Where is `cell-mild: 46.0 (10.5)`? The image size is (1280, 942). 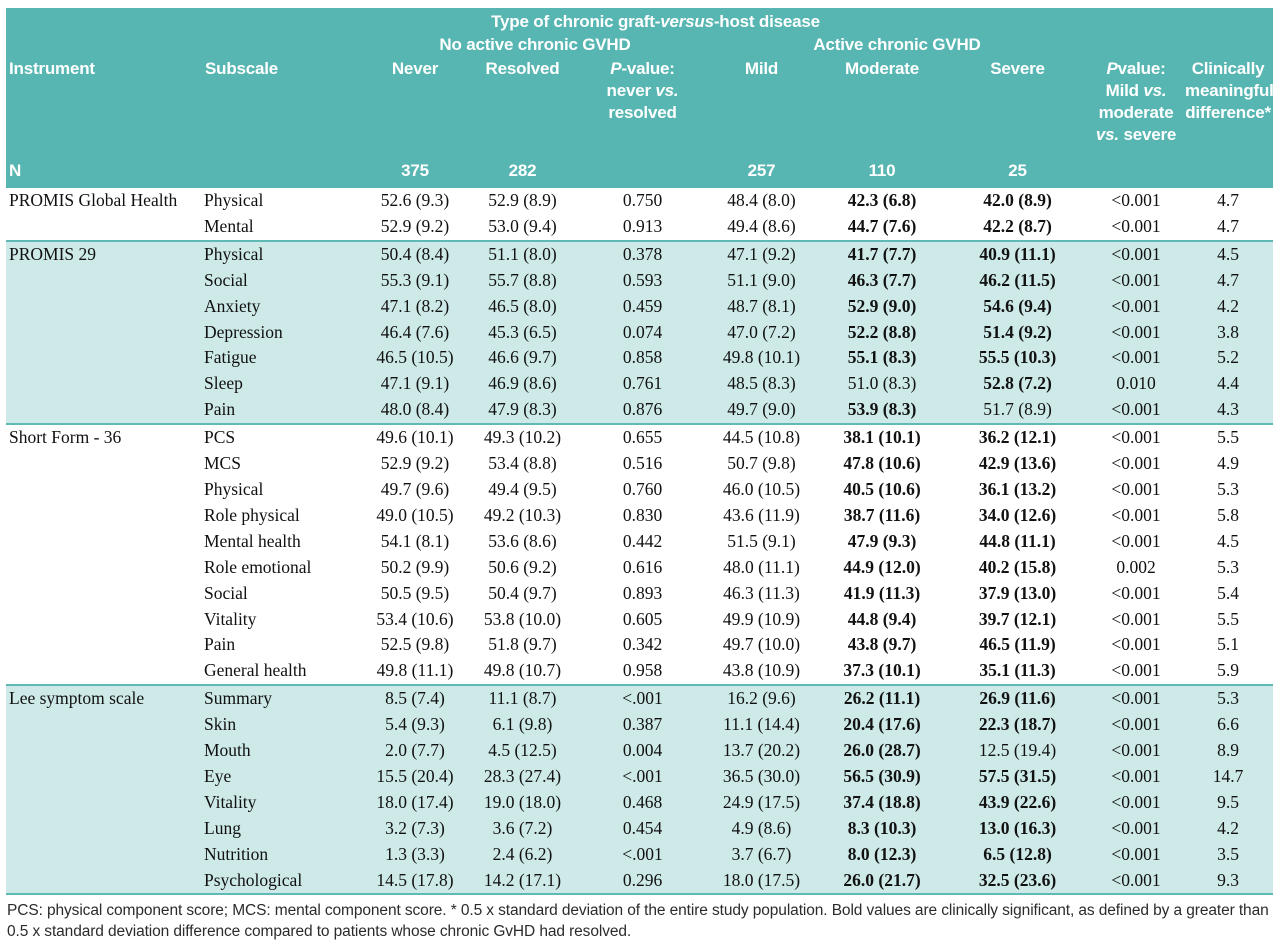
cell-mild: 46.0 (10.5) is located at coordinates (761, 488).